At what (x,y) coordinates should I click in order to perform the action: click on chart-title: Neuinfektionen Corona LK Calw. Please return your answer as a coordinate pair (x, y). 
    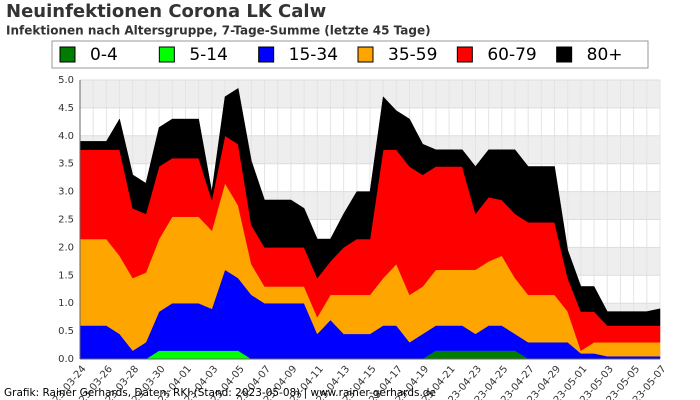
    Looking at the image, I should click on (166, 11).